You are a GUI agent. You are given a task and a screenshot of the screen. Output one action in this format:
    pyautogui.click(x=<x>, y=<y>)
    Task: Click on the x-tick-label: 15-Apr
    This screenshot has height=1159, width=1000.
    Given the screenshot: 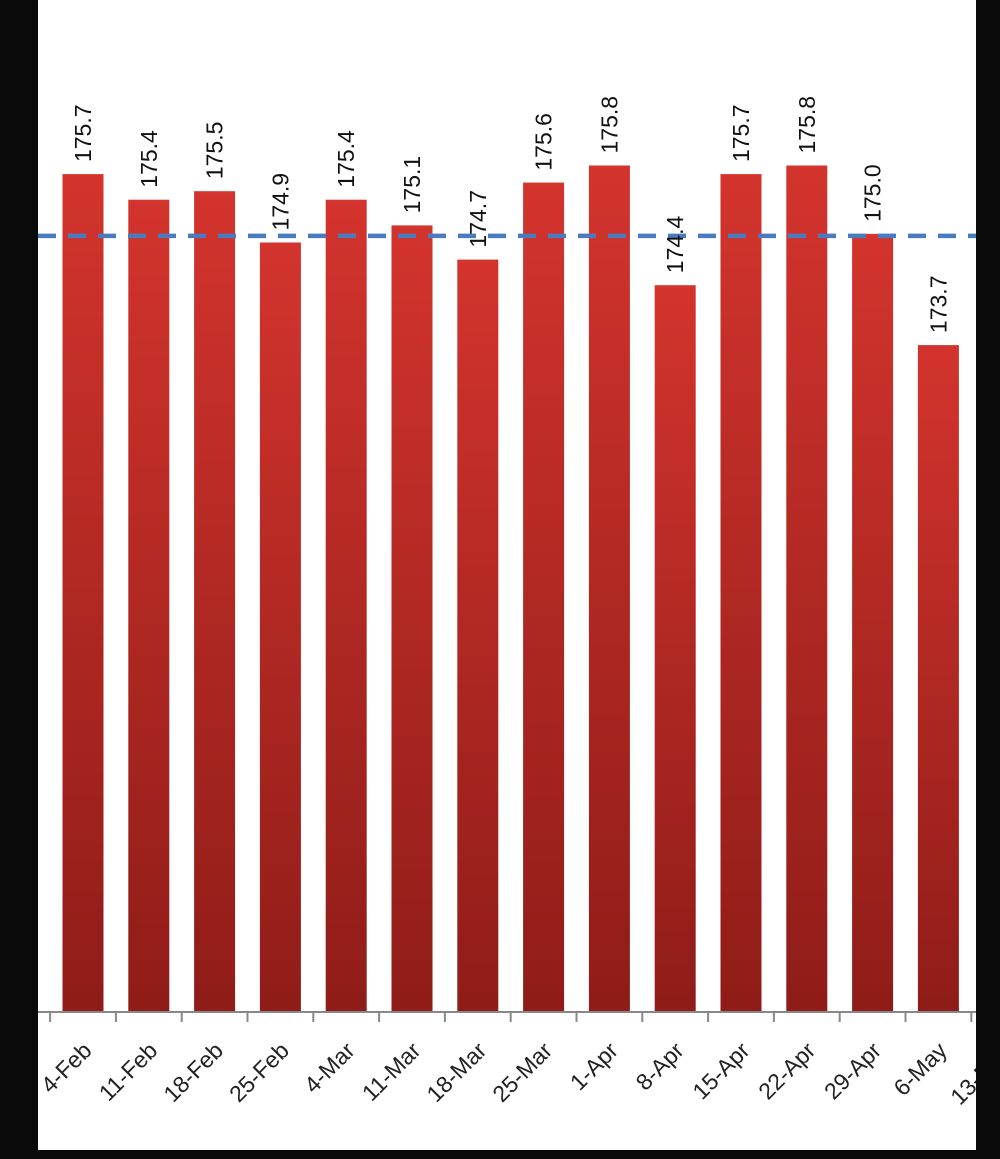 What is the action you would take?
    pyautogui.click(x=720, y=1070)
    